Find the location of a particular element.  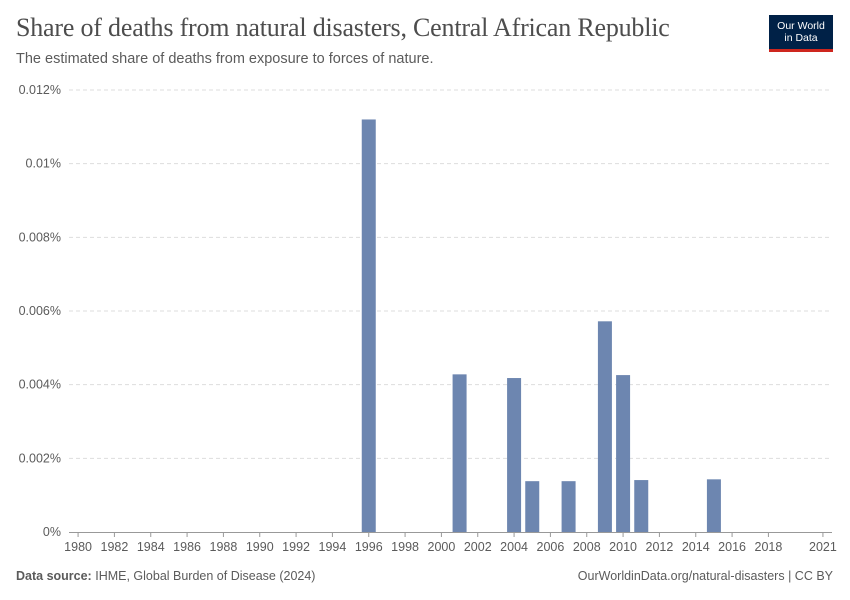

x-tick-label: 2016 is located at coordinates (732, 547).